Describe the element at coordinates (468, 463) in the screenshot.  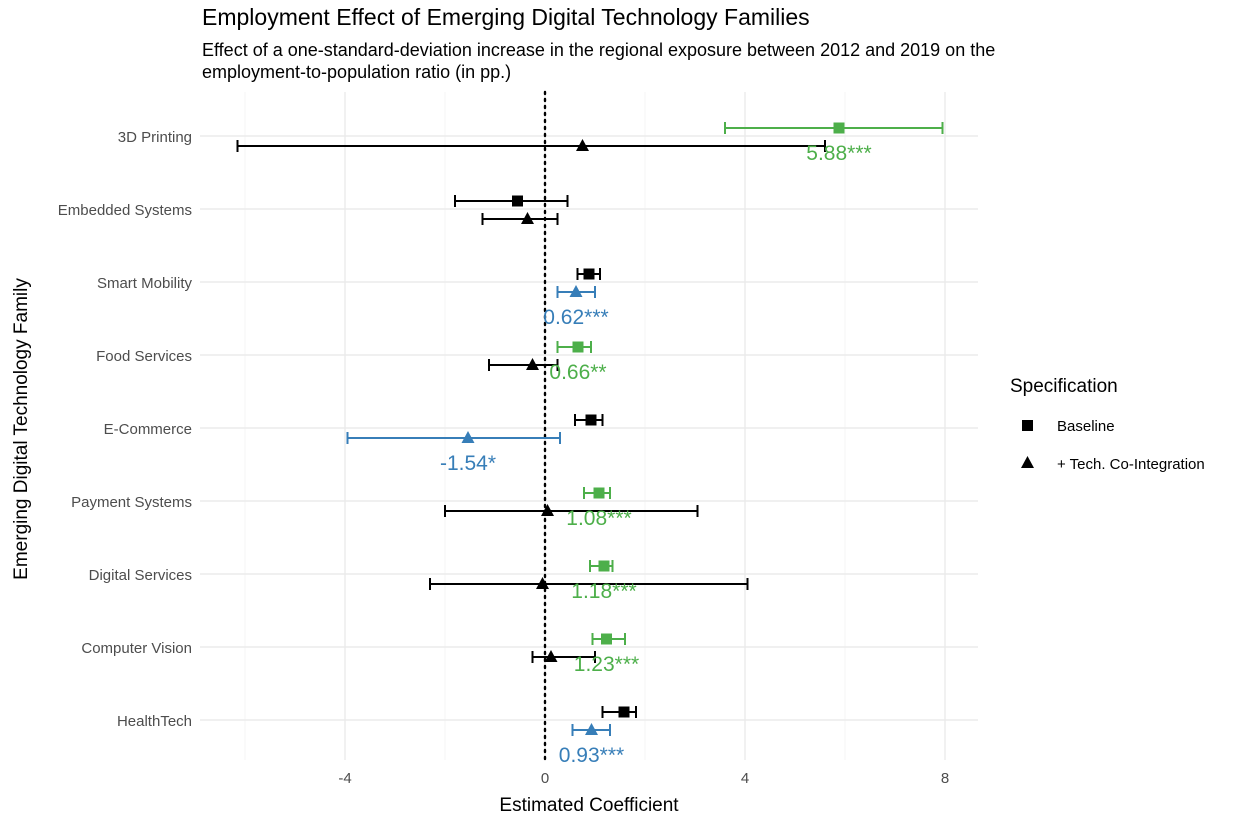
I see `data-label: -1.54*` at that location.